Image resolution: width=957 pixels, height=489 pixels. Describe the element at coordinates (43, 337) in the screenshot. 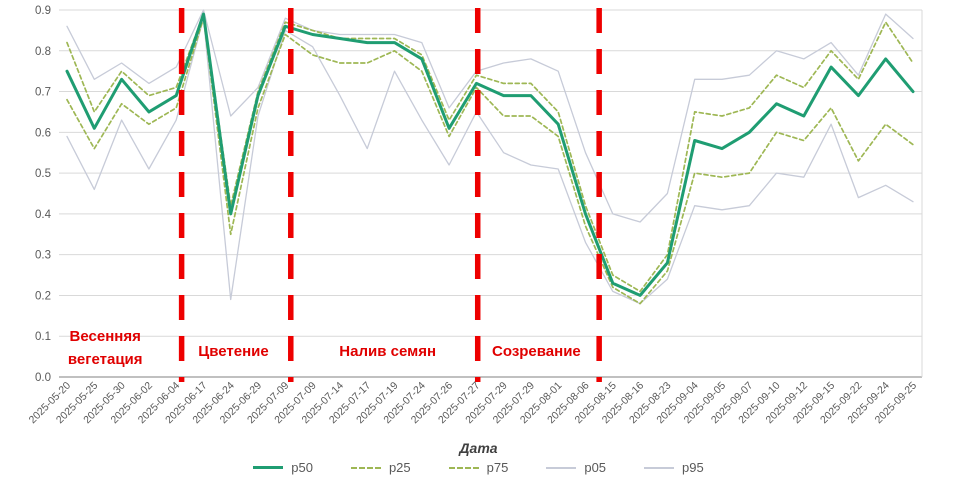

I see `y-tick-label: 0.1` at that location.